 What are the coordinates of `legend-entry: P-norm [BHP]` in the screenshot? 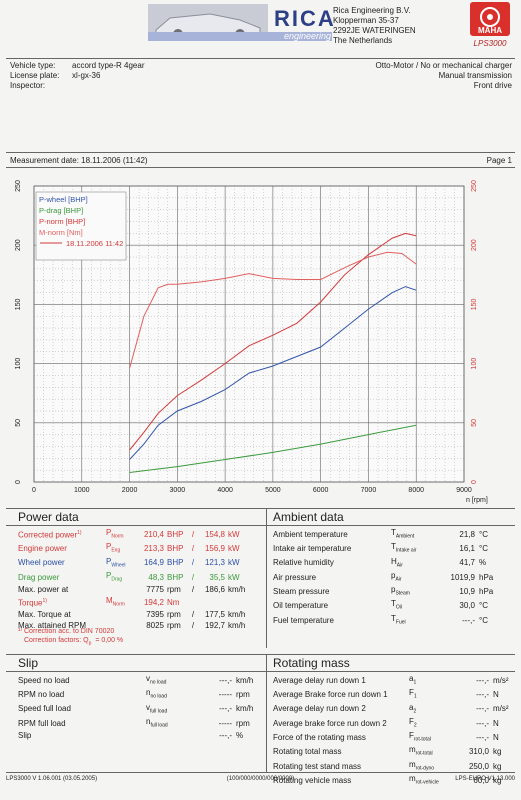 It's located at (62, 221).